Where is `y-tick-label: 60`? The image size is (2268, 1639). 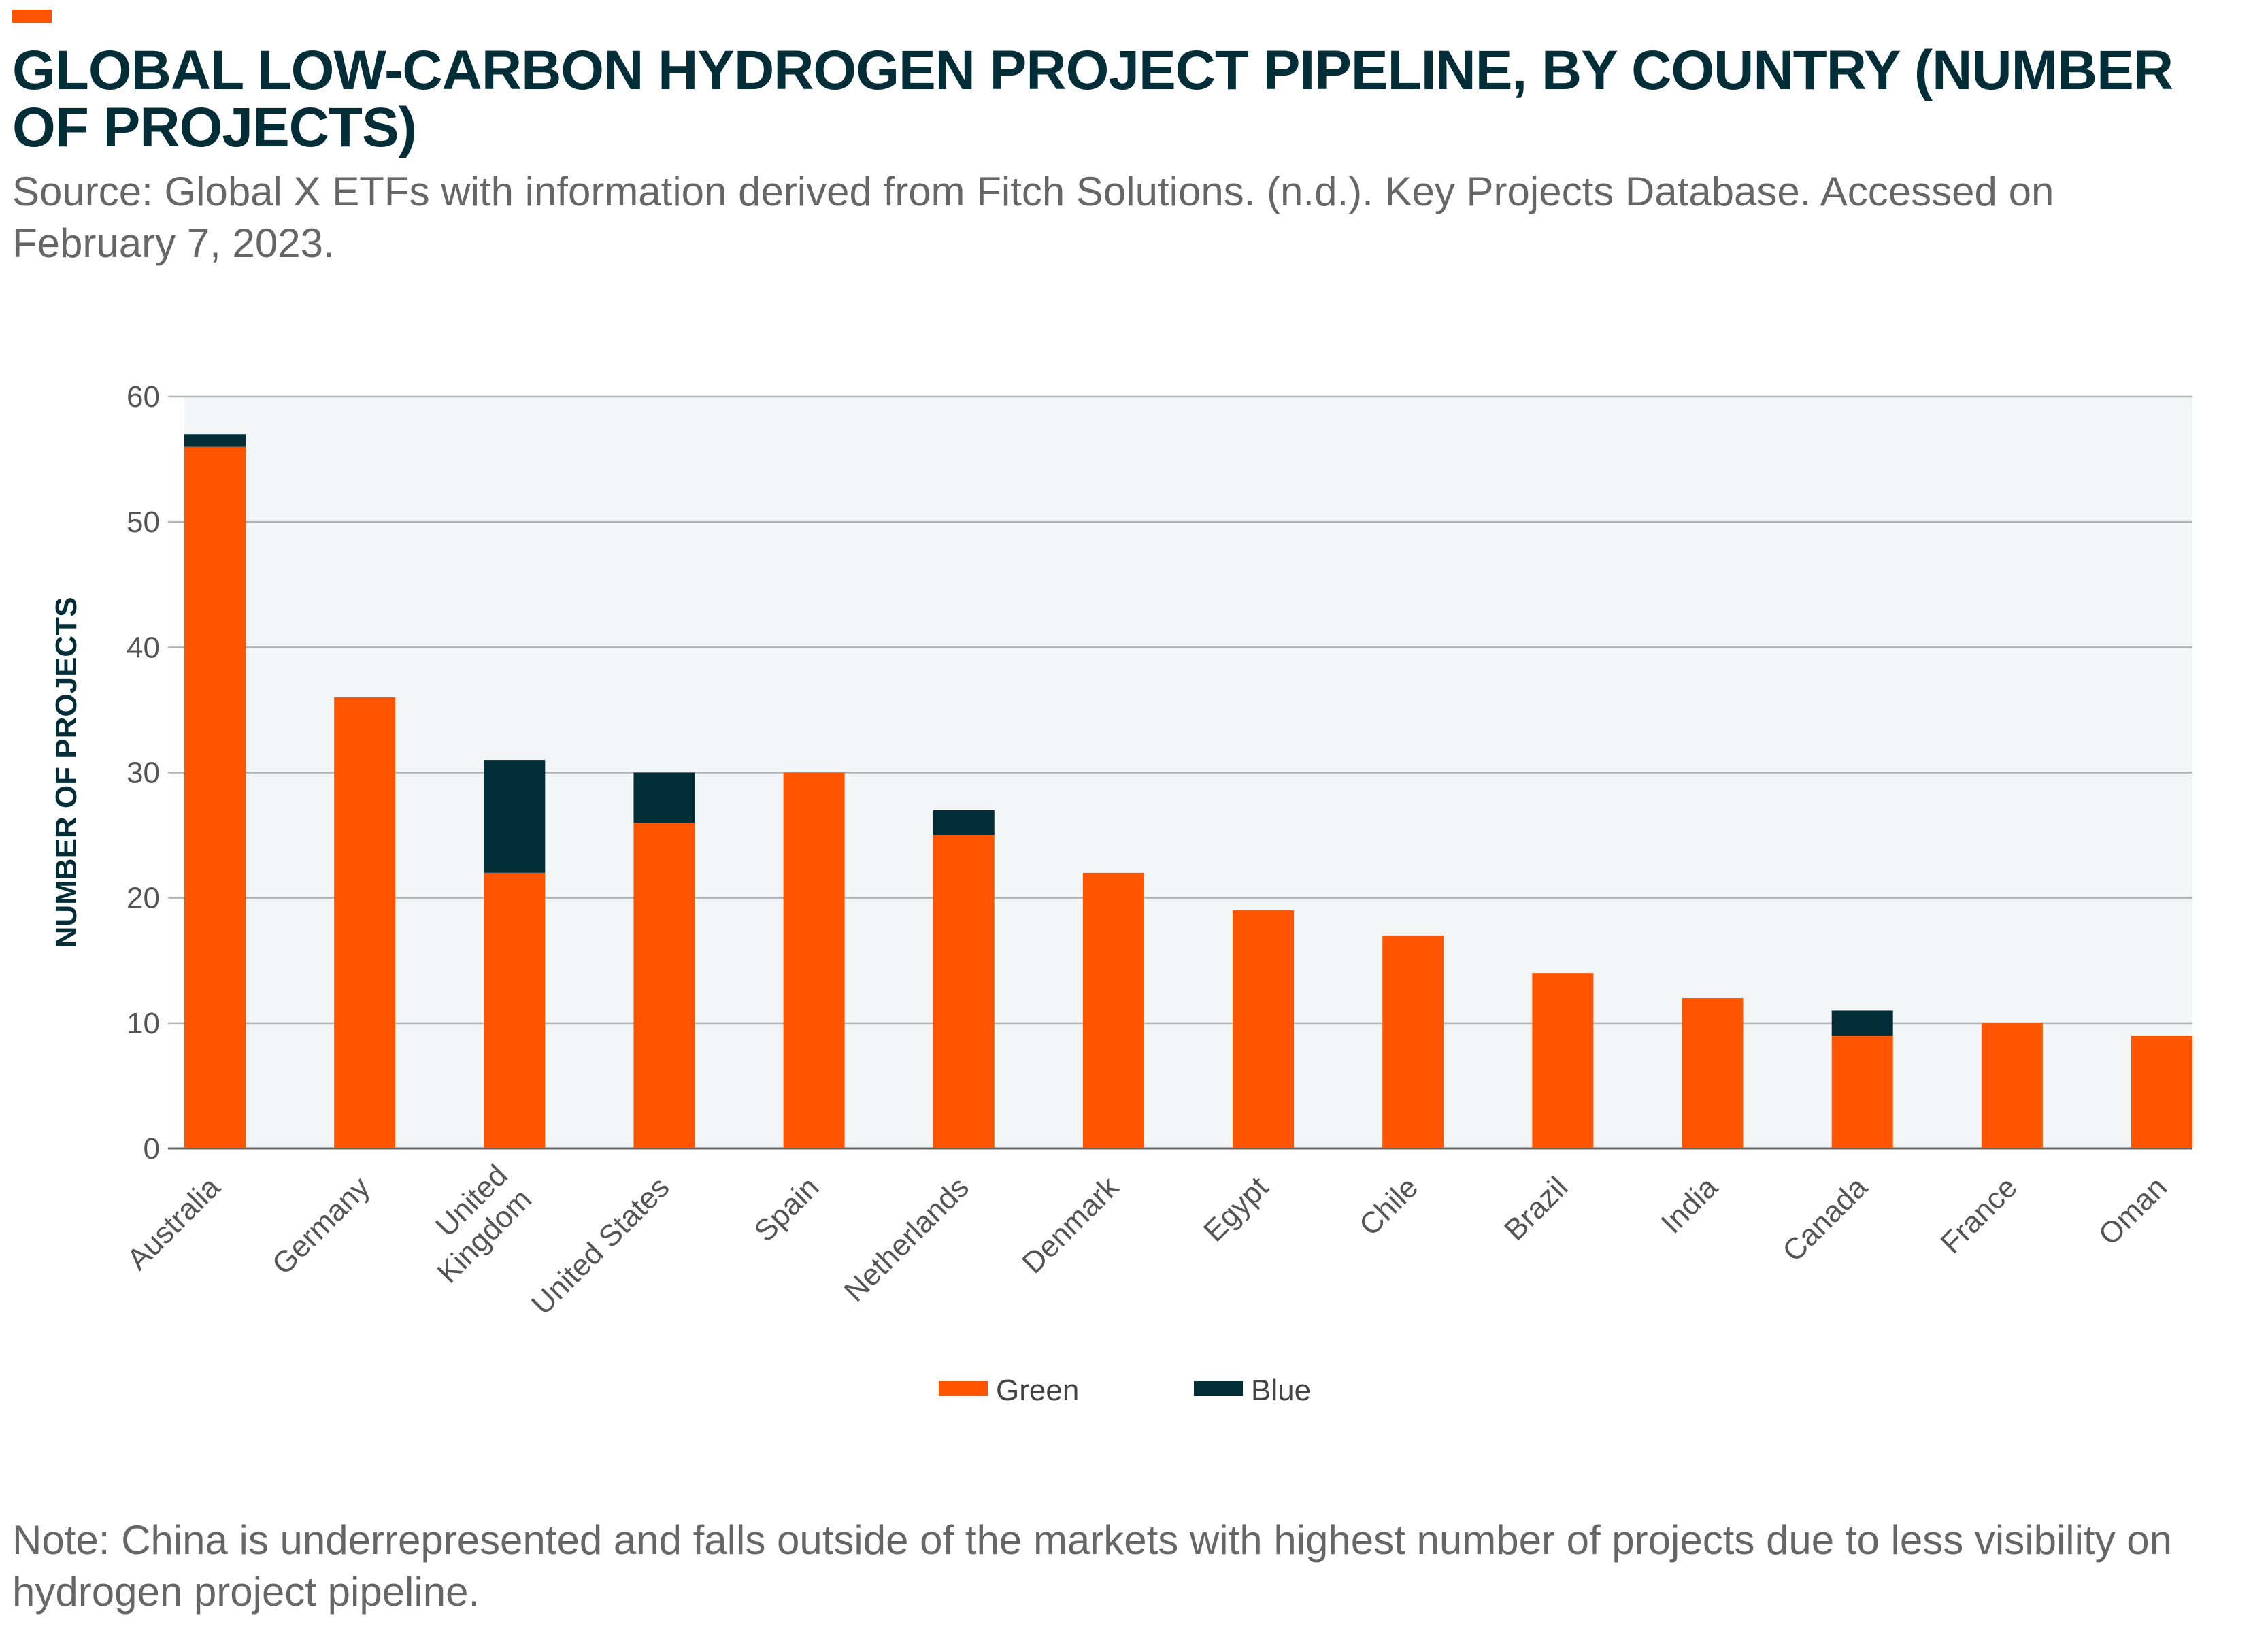 y-tick-label: 60 is located at coordinates (144, 397).